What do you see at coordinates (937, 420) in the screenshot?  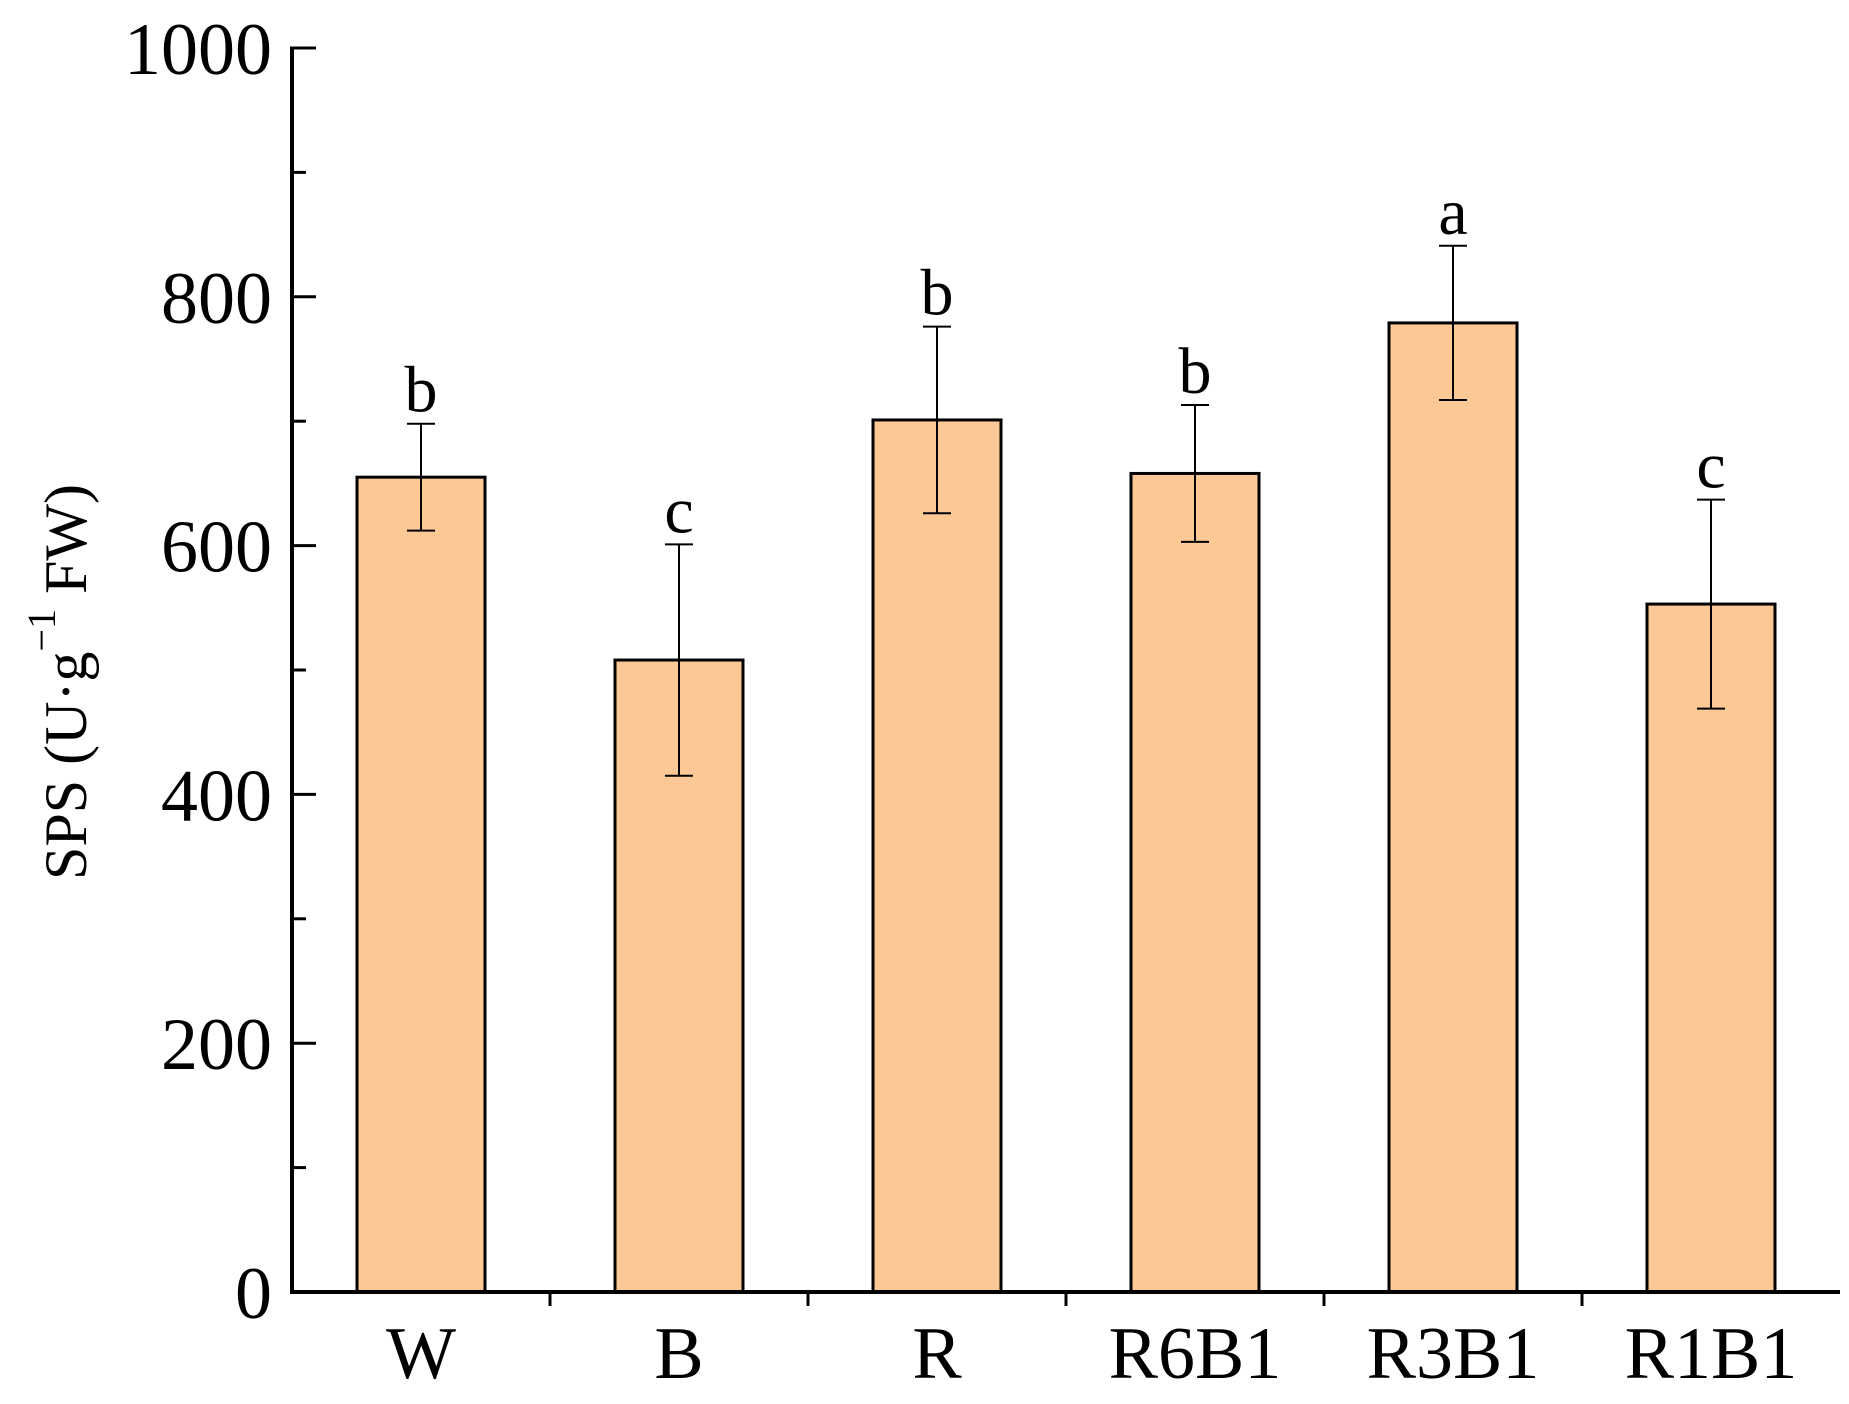 I see `error-bar-r` at bounding box center [937, 420].